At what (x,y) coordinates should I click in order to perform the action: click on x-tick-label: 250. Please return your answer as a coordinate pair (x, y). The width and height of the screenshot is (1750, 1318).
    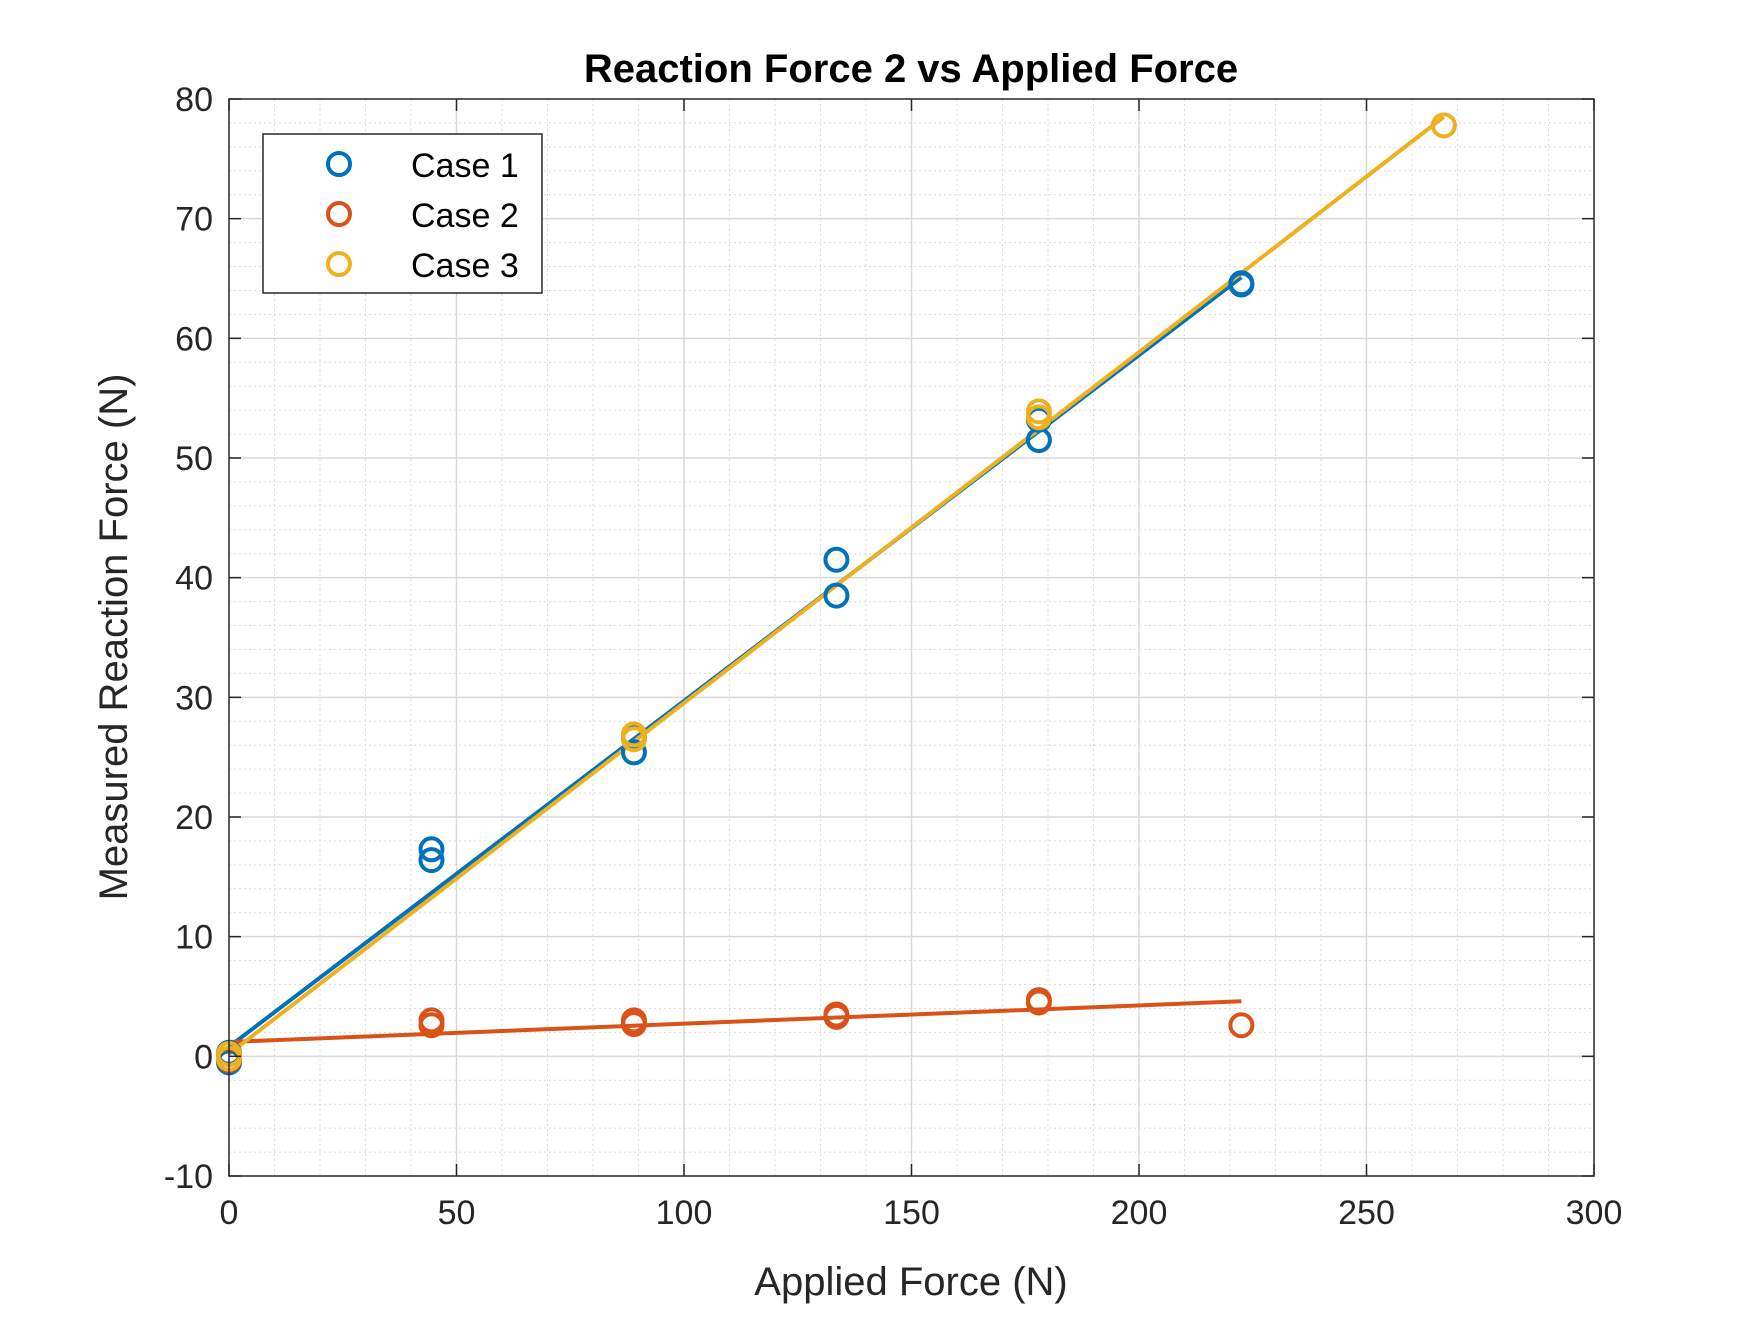
    Looking at the image, I should click on (1366, 1213).